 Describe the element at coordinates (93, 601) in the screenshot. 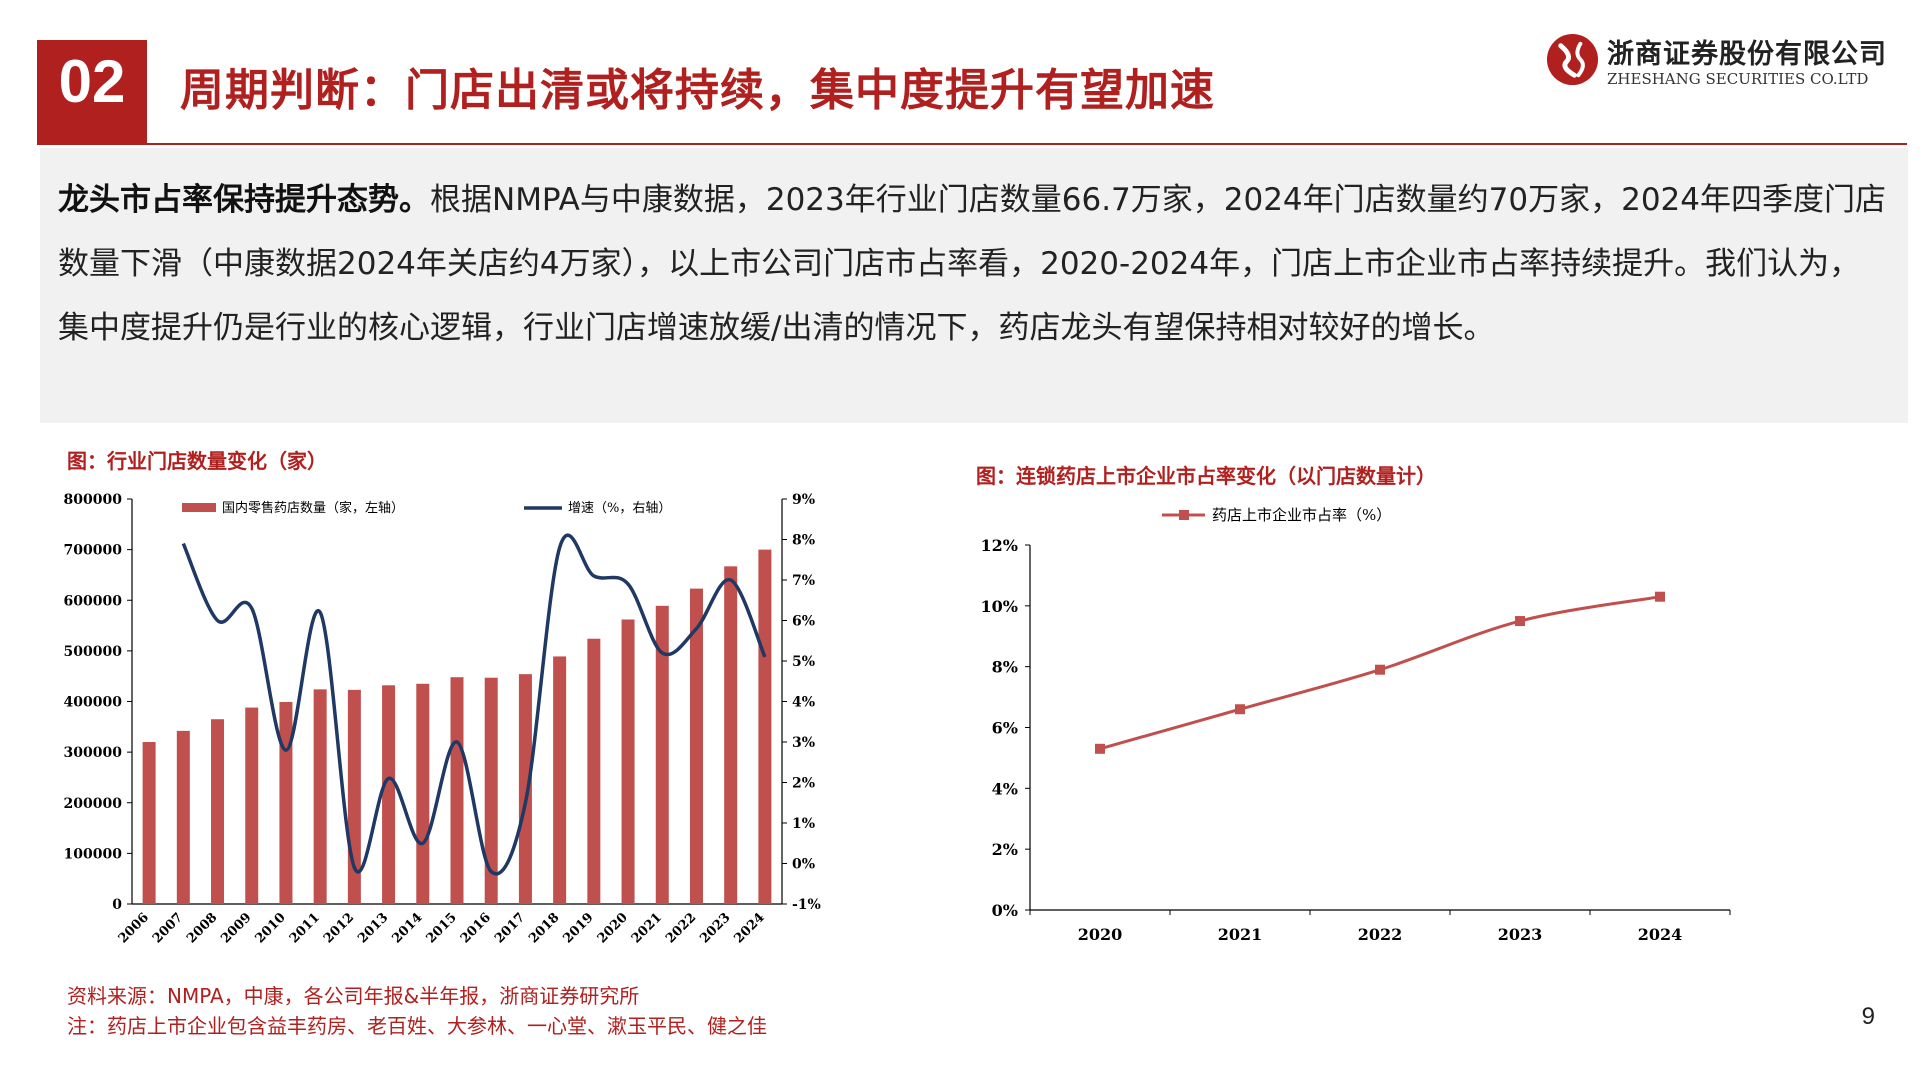

I see `left-tick-label: 600000` at that location.